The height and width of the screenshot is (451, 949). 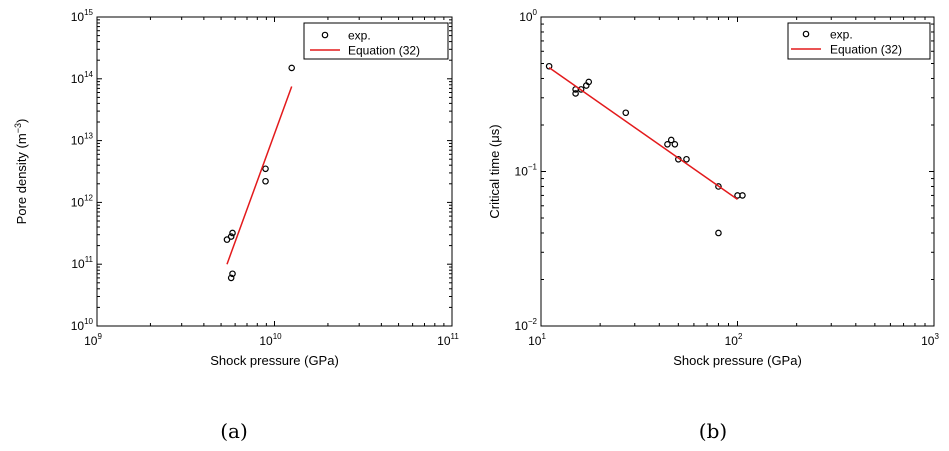 What do you see at coordinates (936, 336) in the screenshot?
I see `chart-b-x-tick-label-exponent: 3` at bounding box center [936, 336].